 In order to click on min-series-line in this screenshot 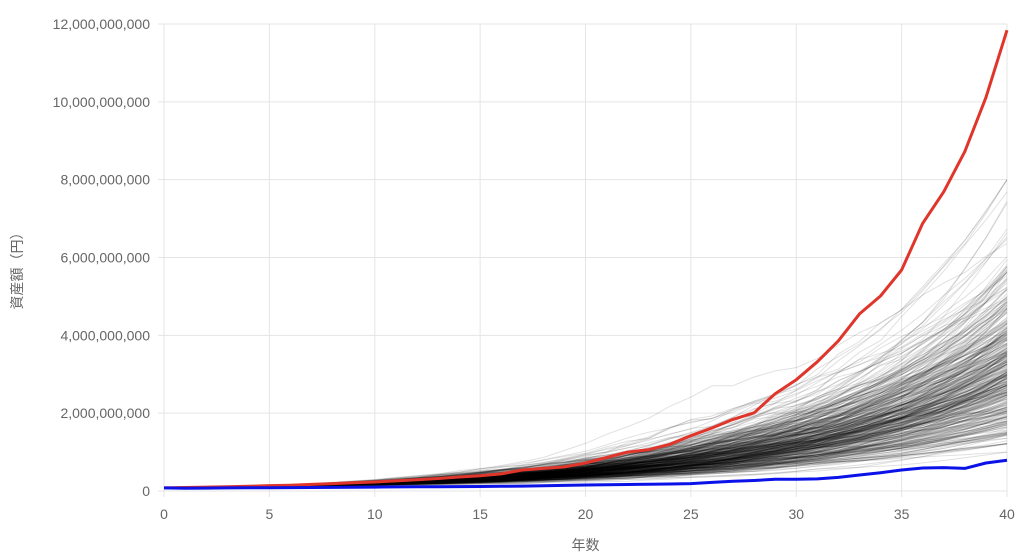, I will do `click(585, 474)`.